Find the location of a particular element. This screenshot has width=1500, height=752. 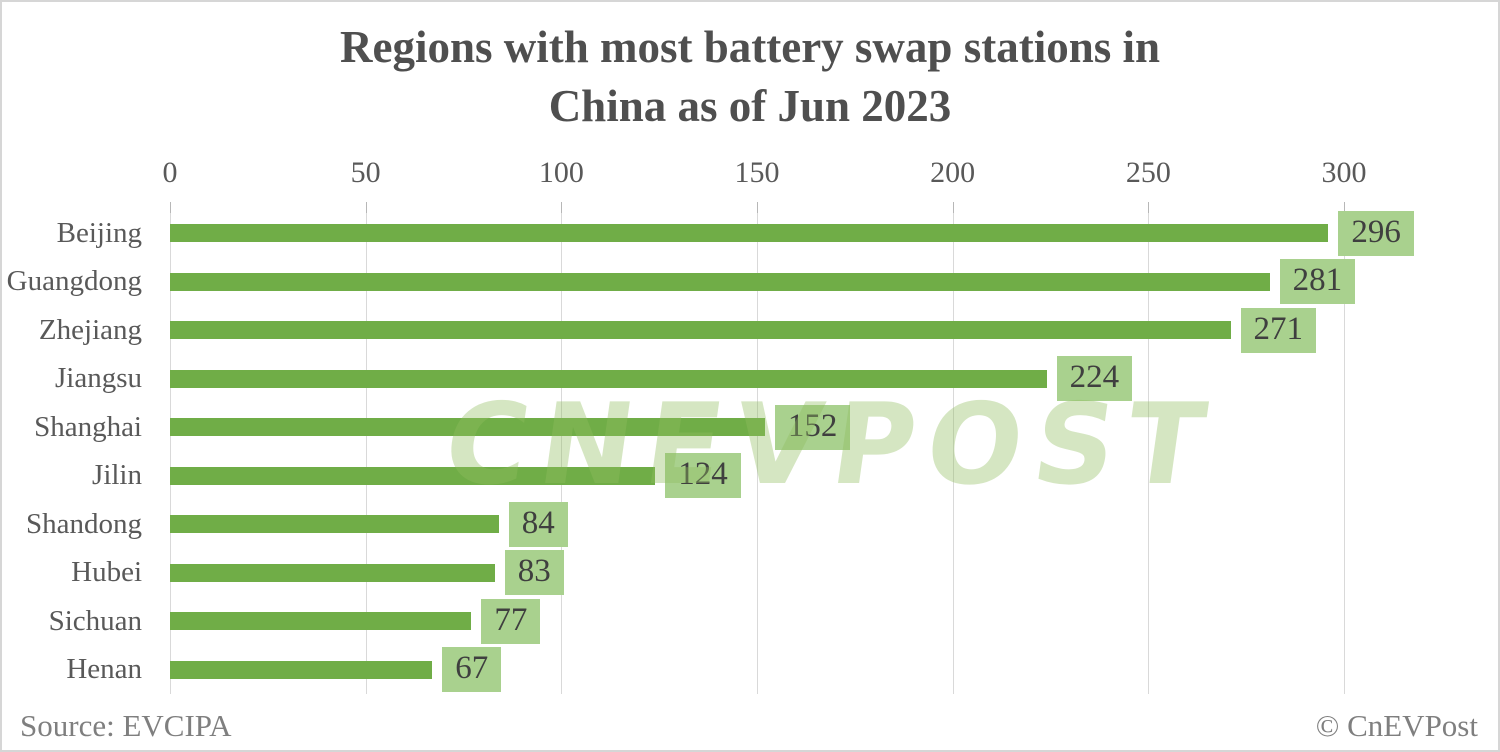

category-label: Henan is located at coordinates (104, 669).